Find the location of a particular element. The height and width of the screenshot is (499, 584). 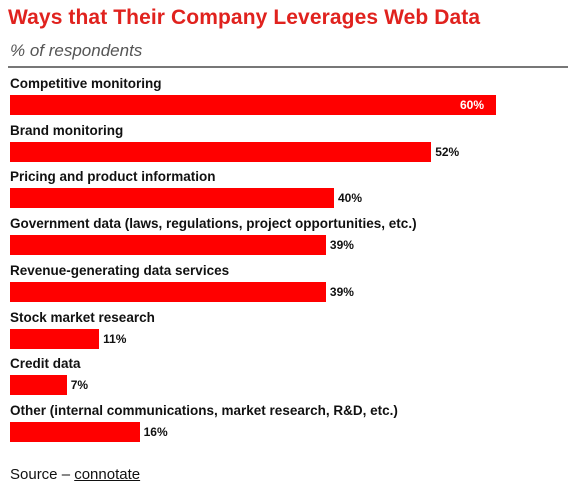

value-label: 16% is located at coordinates (155, 431).